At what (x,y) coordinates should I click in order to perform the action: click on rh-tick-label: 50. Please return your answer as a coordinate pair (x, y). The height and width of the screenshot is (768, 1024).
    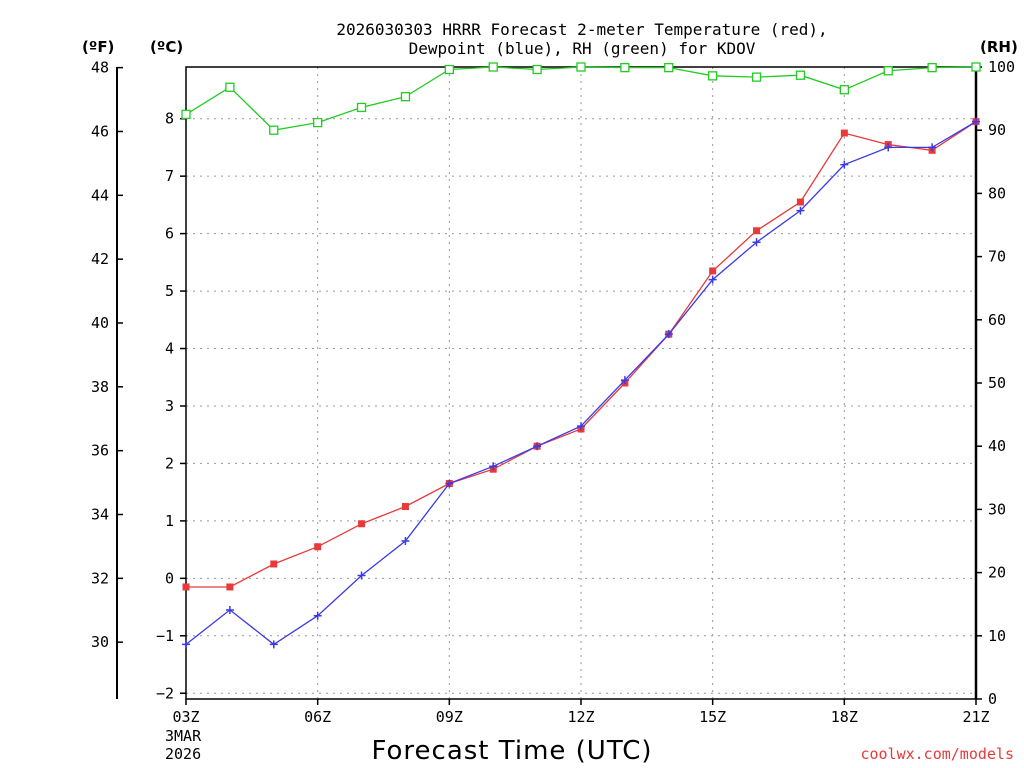
    Looking at the image, I should click on (997, 383).